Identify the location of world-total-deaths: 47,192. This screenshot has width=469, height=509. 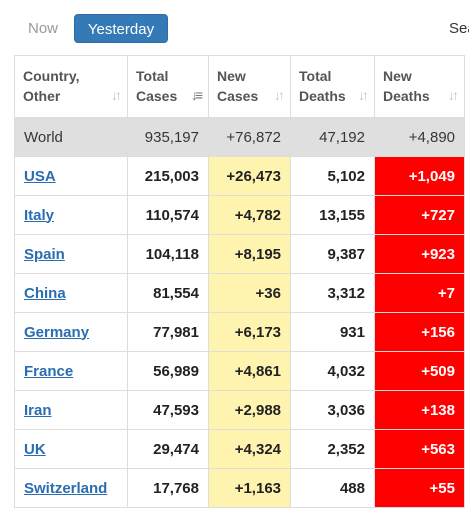
(332, 137).